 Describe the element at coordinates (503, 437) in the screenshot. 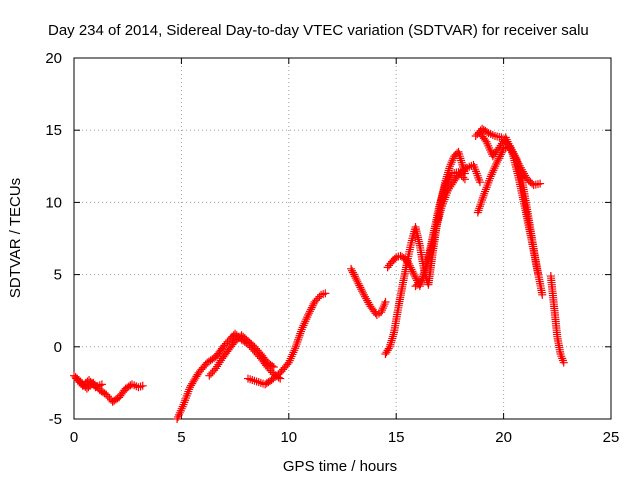

I see `x-tick-label: 20` at that location.